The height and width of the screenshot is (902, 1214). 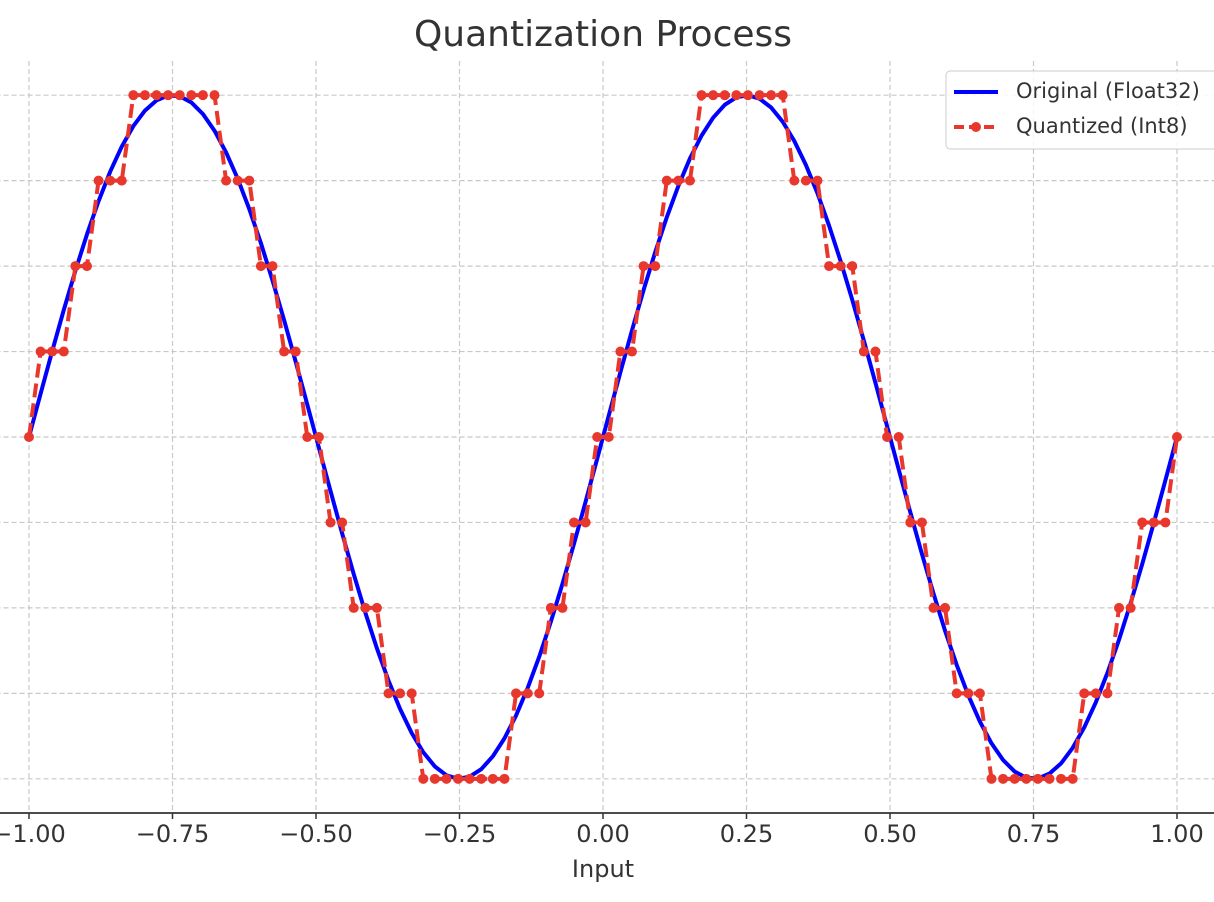 What do you see at coordinates (173, 834) in the screenshot?
I see `x-tick-label: −0.75` at bounding box center [173, 834].